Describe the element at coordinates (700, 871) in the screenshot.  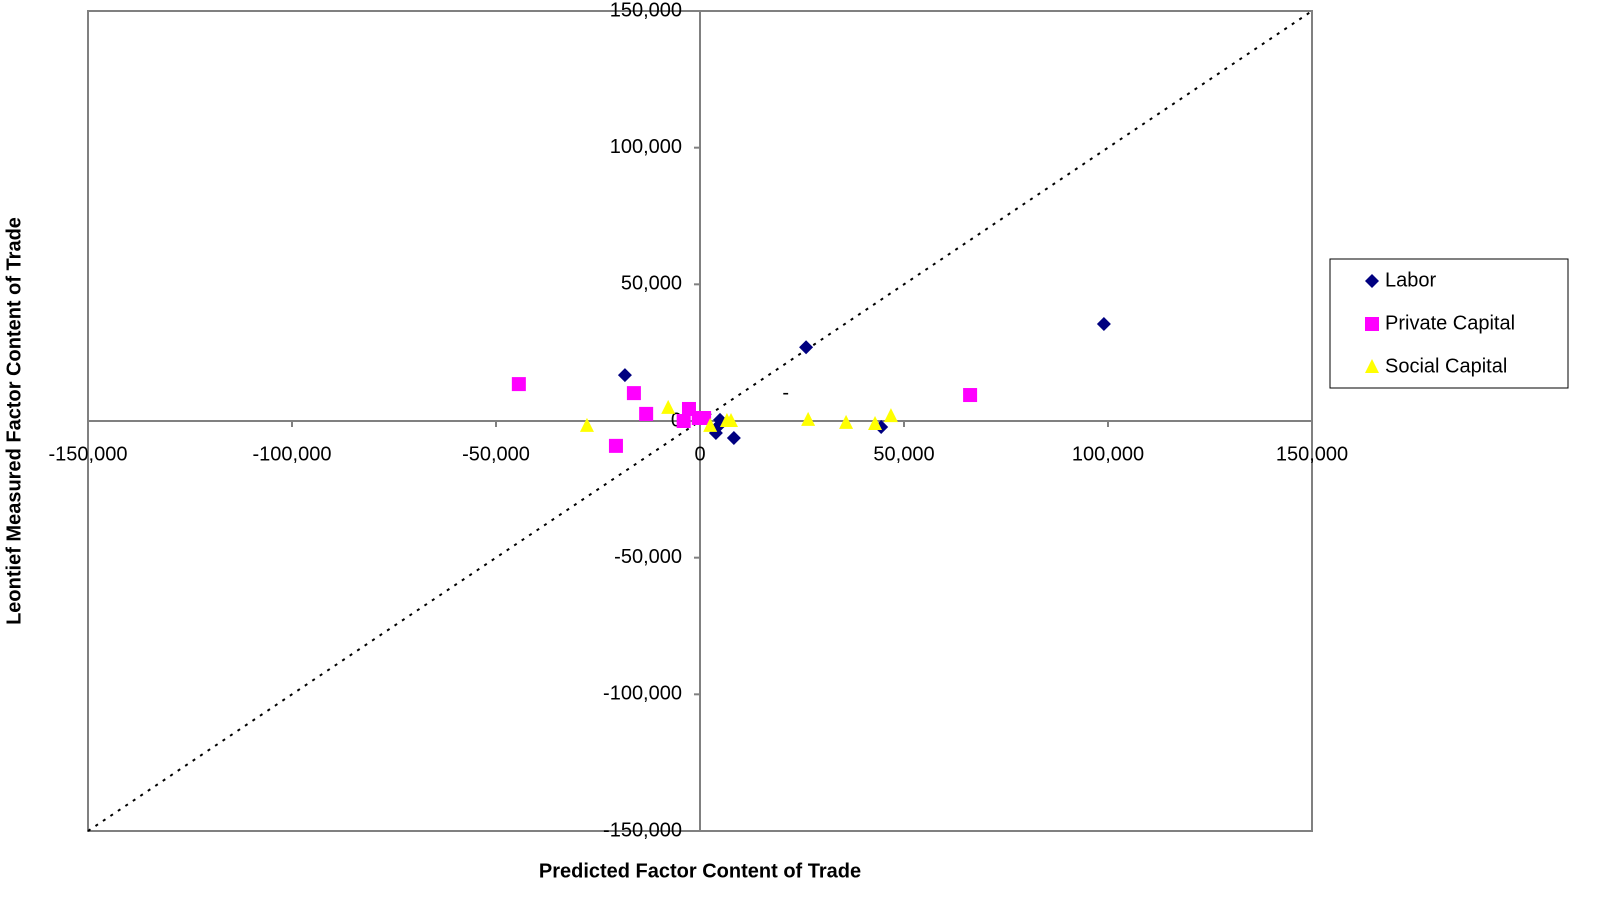
I see `x-axis-title: Predicted Factor Content of Trade` at that location.